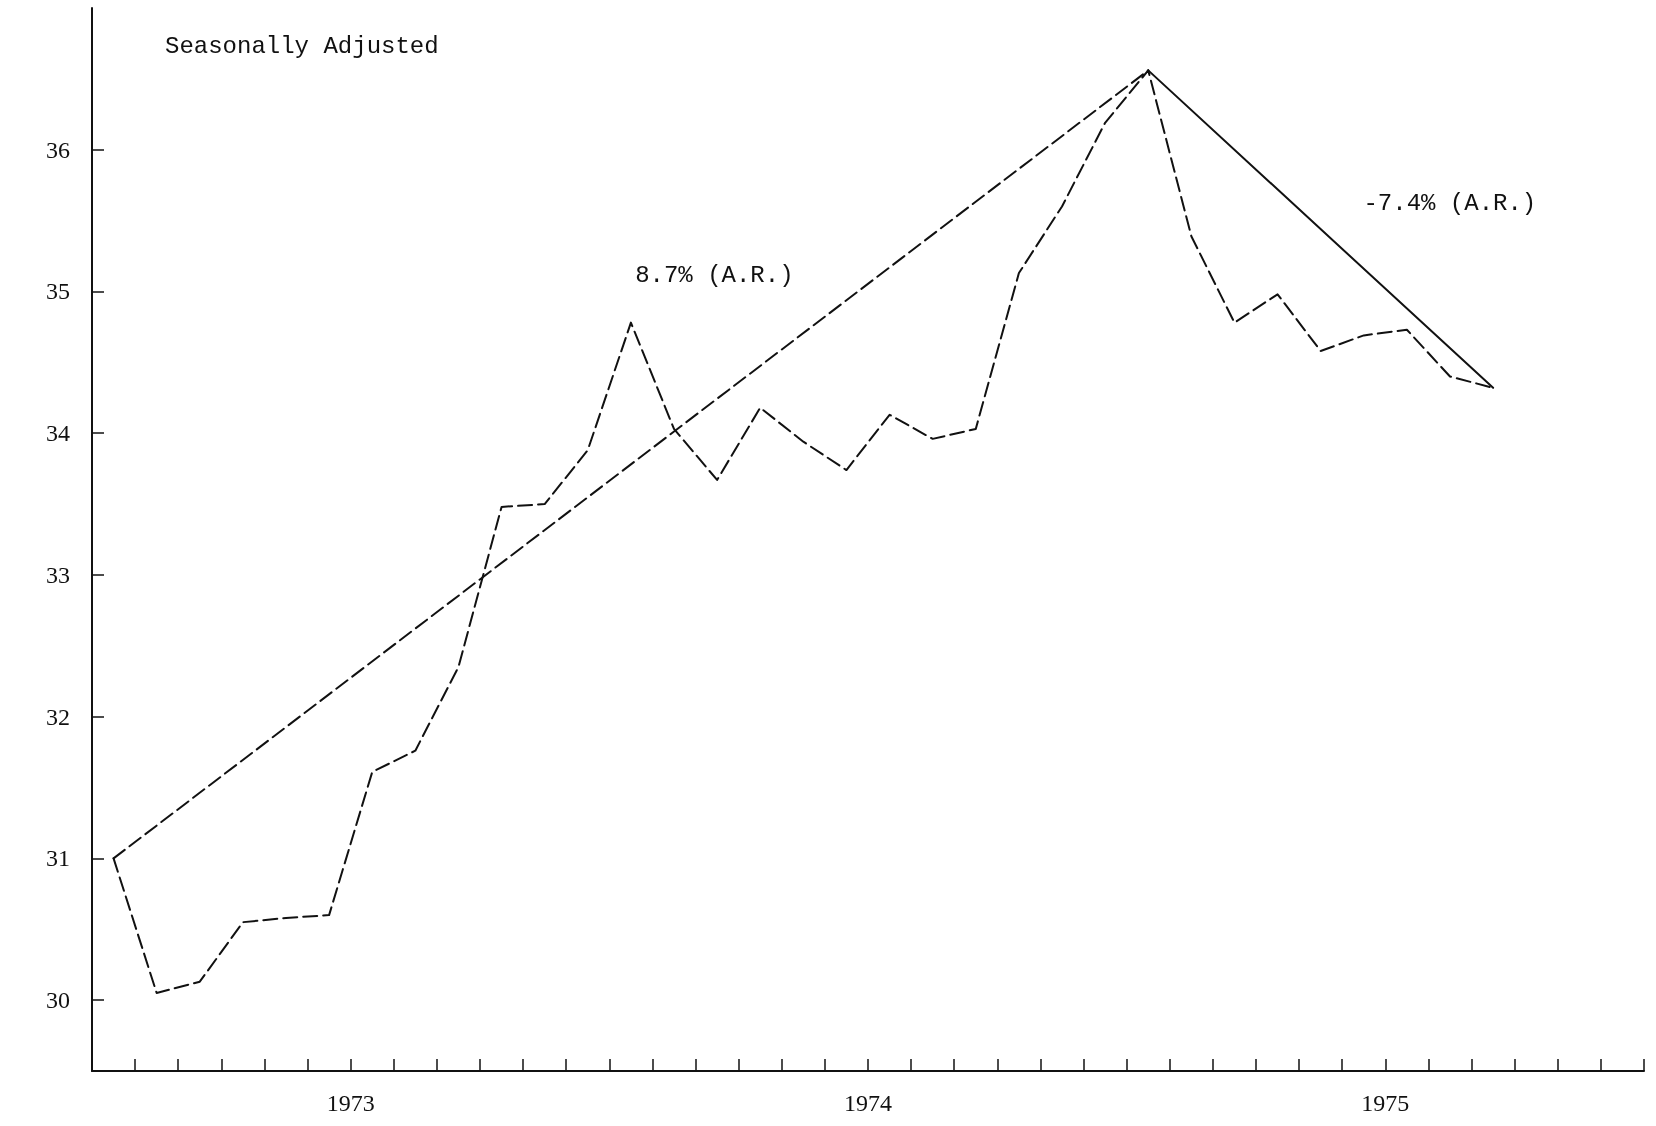 This screenshot has height=1126, width=1656. I want to click on y-tick-label: 33, so click(58, 574).